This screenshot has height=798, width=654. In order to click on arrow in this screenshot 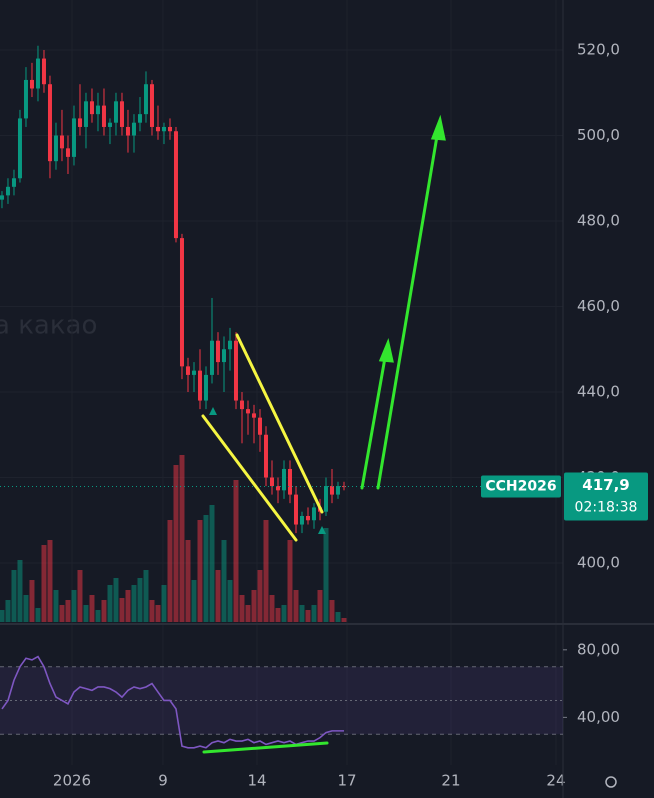, I will do `click(374, 420)`.